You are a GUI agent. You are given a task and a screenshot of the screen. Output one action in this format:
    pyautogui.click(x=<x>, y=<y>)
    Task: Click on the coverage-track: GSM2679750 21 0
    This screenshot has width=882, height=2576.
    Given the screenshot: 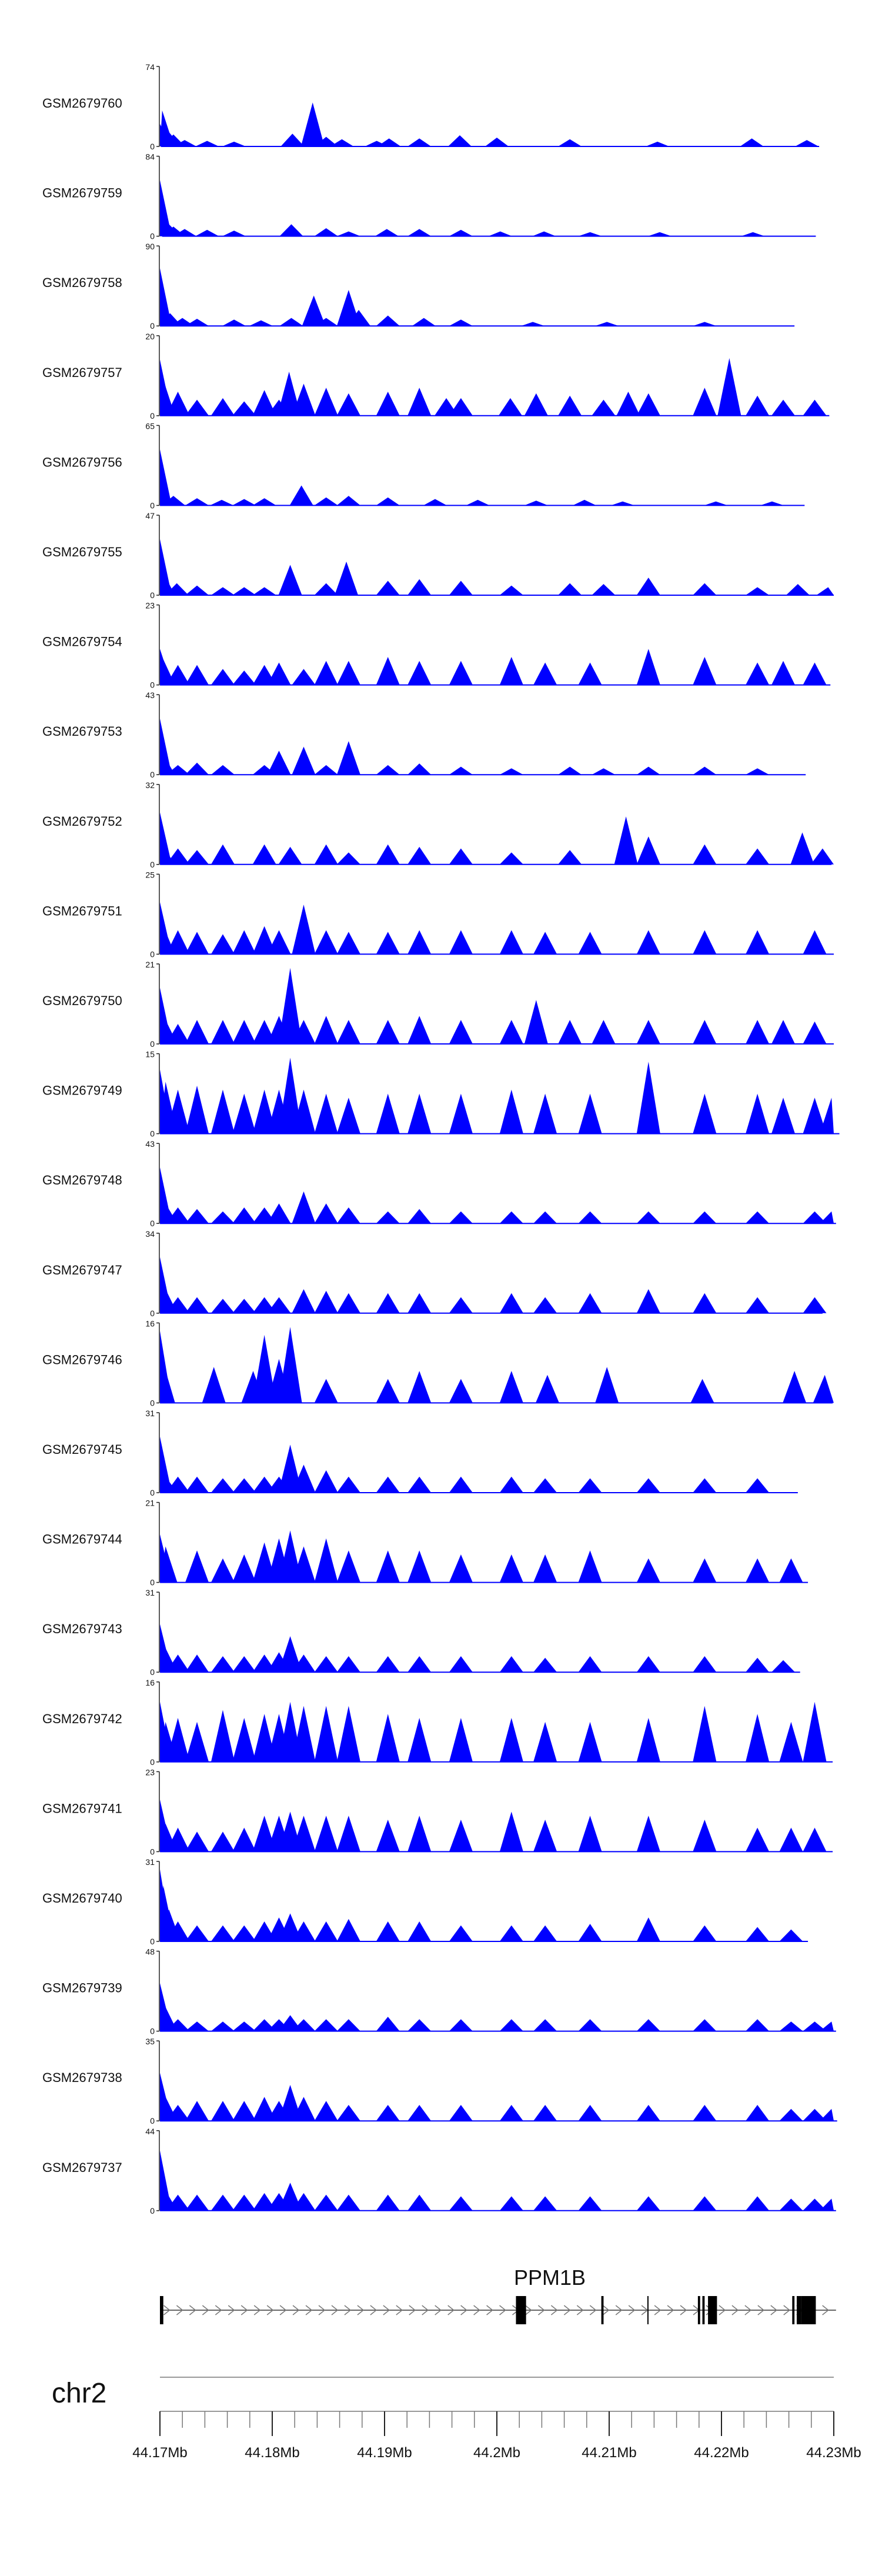 What is the action you would take?
    pyautogui.click(x=438, y=1004)
    